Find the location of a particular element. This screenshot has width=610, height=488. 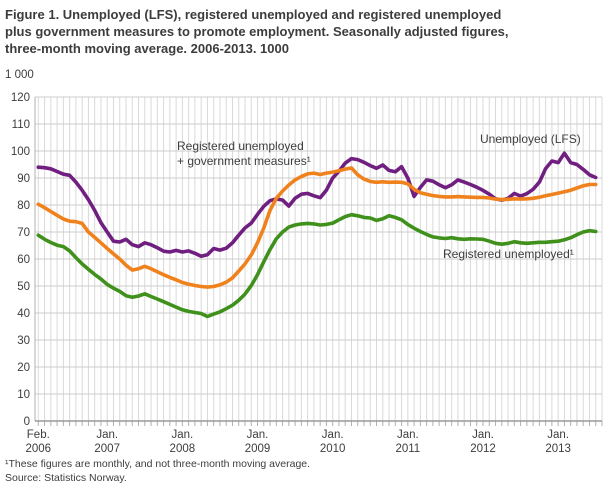

x-axis-tick-label-year: 2009 is located at coordinates (258, 449).